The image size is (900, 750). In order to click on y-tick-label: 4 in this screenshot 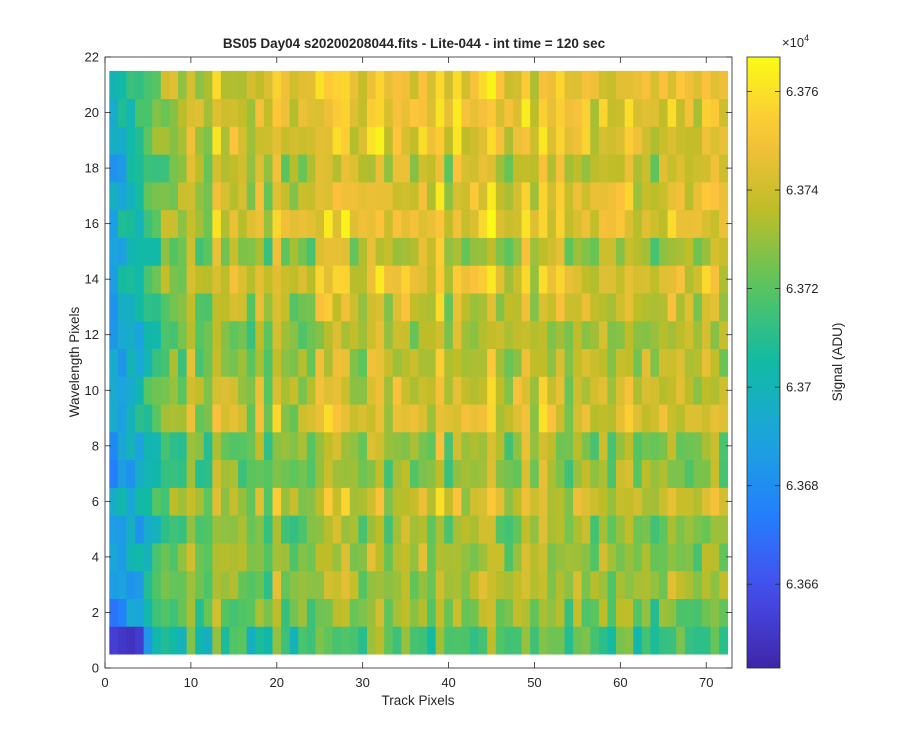, I will do `click(95, 556)`.